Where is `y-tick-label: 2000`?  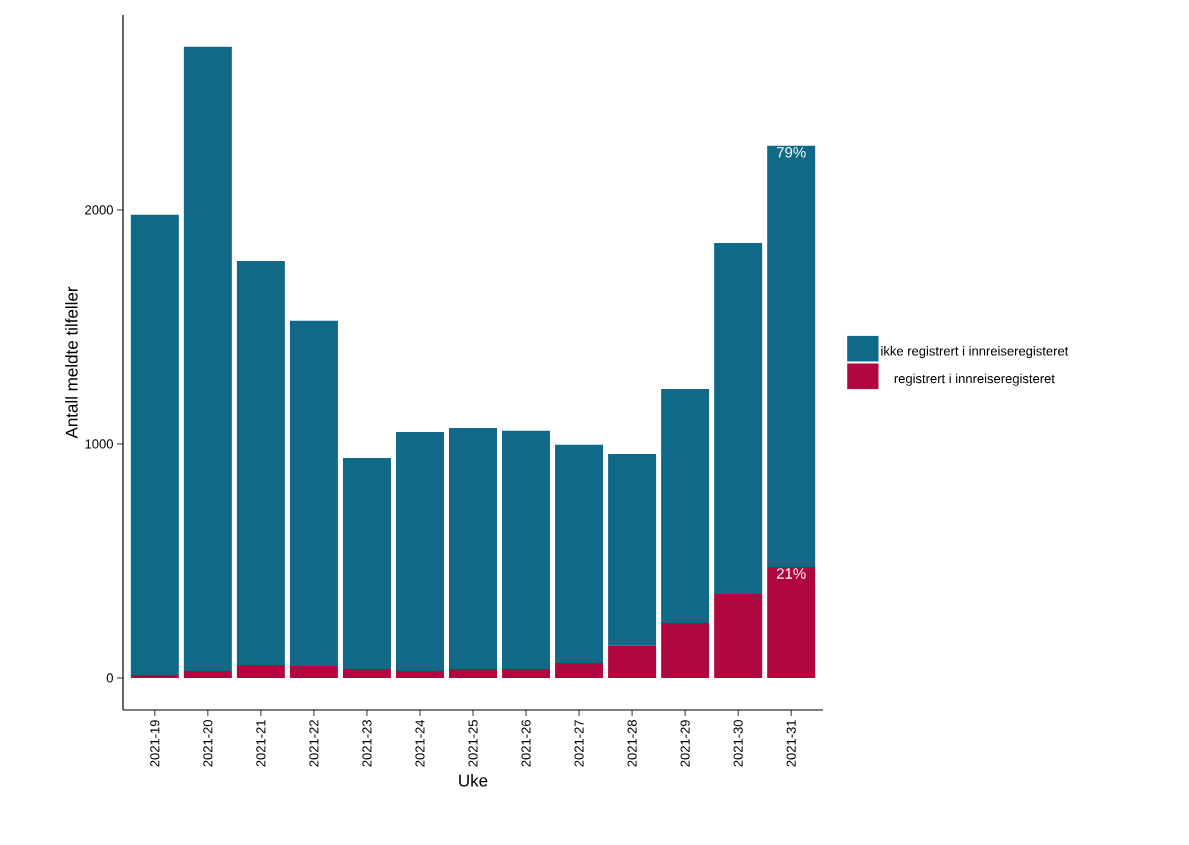 y-tick-label: 2000 is located at coordinates (99, 210).